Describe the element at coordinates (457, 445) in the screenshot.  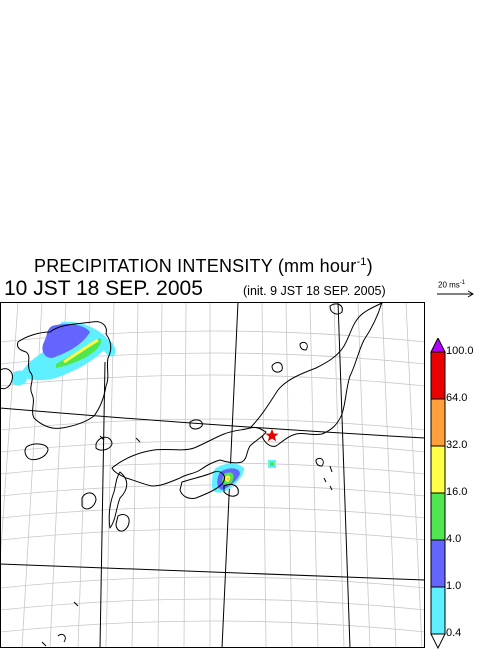
I see `scale-label: 32.0` at that location.